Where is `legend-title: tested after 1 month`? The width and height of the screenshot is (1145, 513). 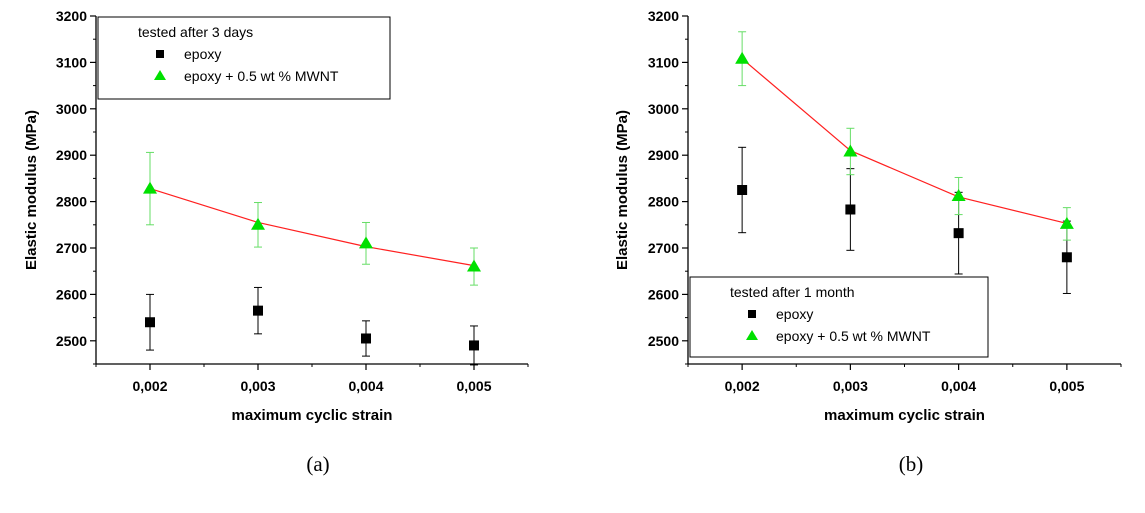
legend-title: tested after 1 month is located at coordinates (792, 292).